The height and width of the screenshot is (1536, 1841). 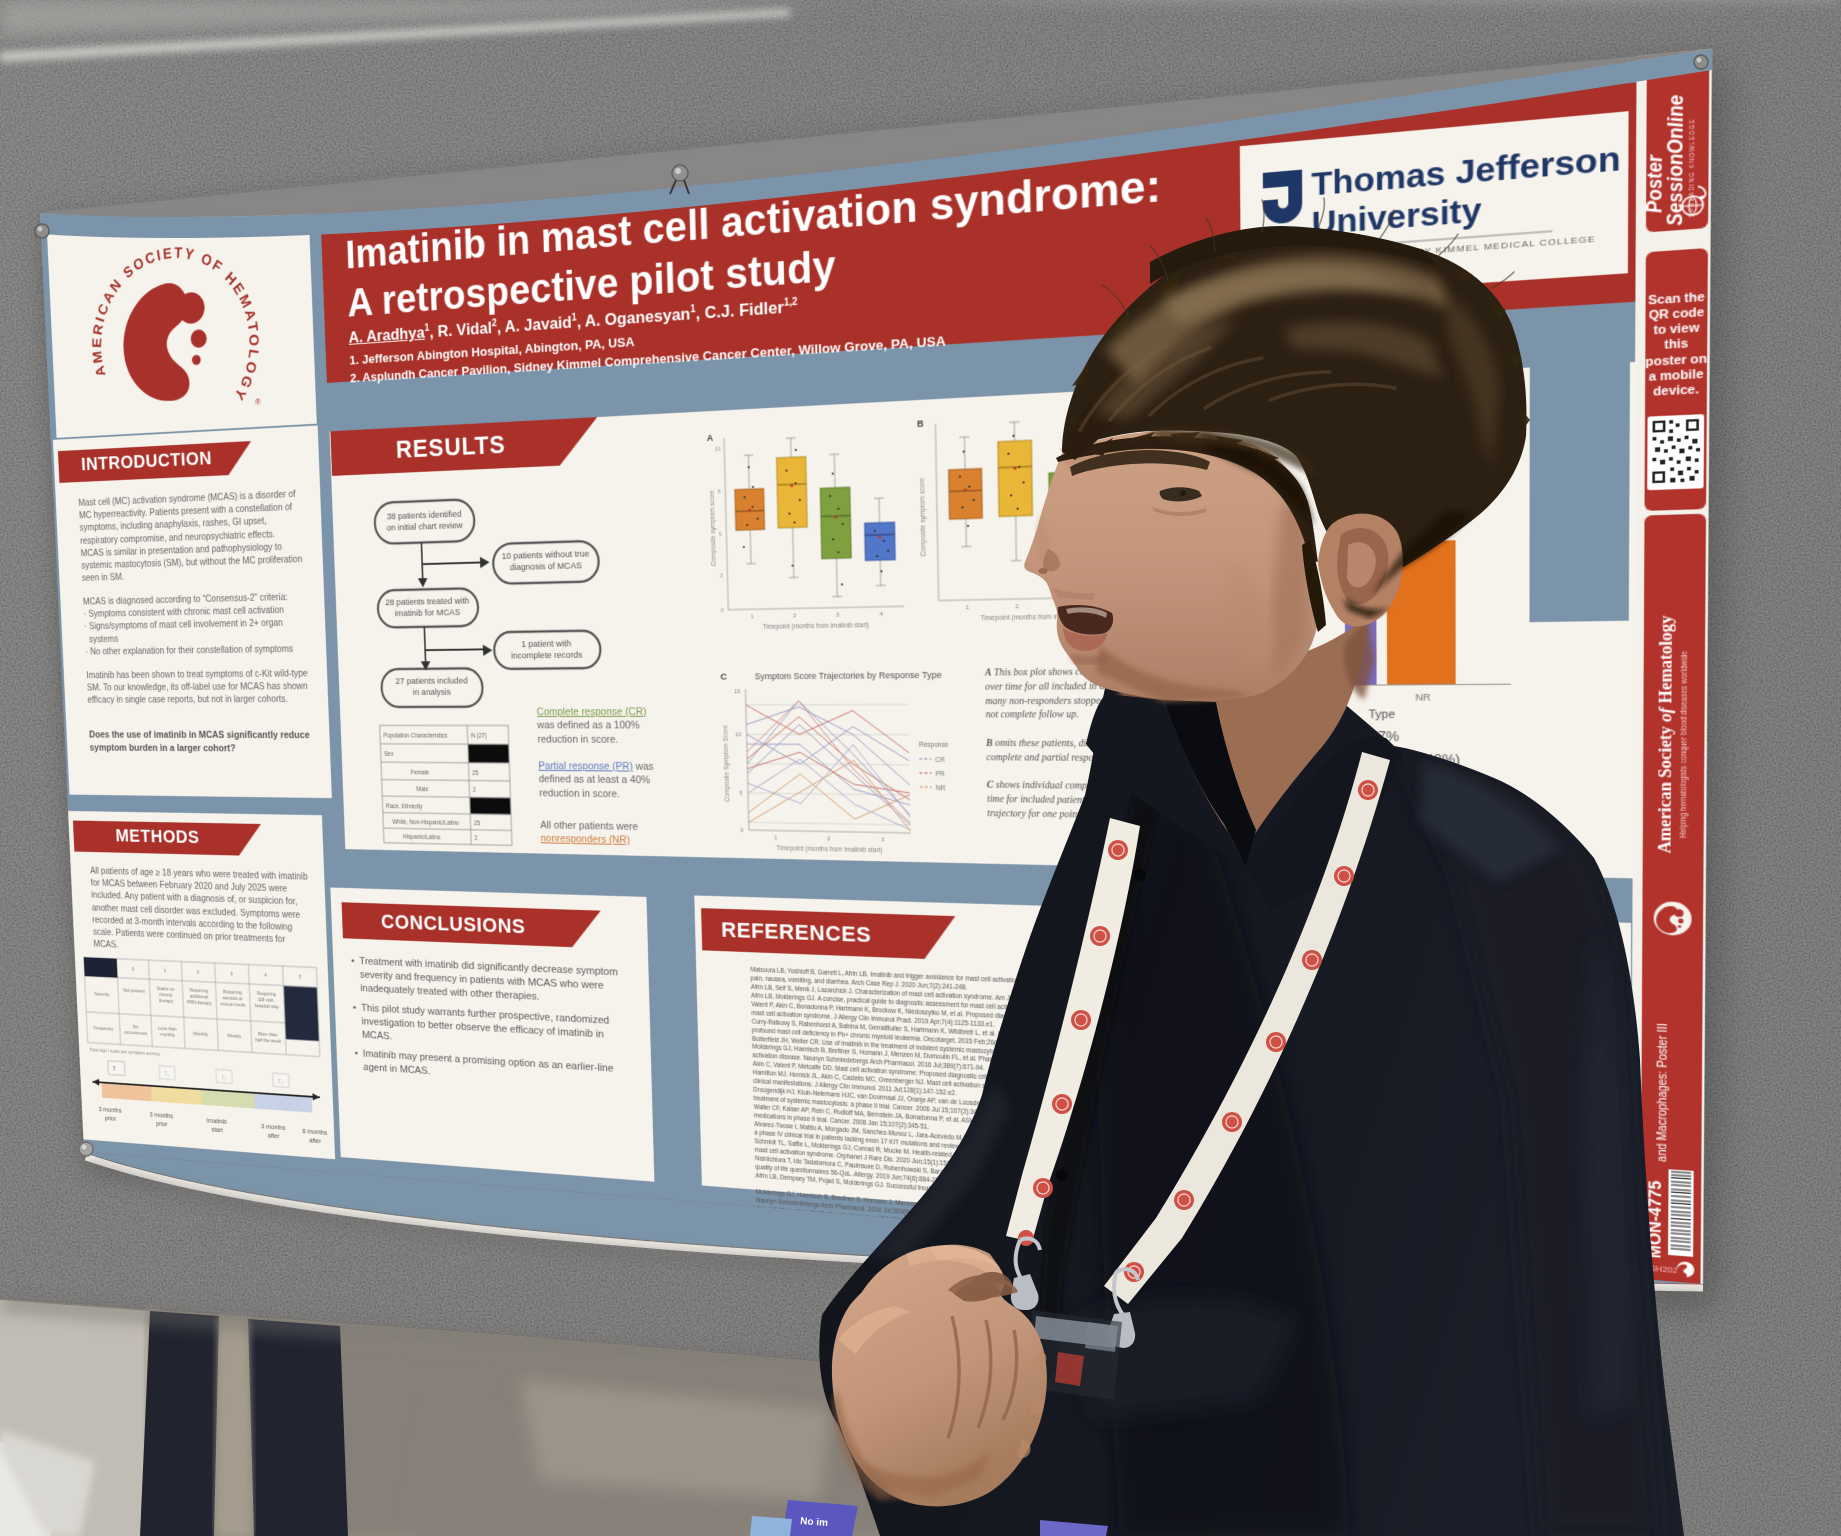 What do you see at coordinates (479, 736) in the screenshot?
I see `svg-text: N (27)` at bounding box center [479, 736].